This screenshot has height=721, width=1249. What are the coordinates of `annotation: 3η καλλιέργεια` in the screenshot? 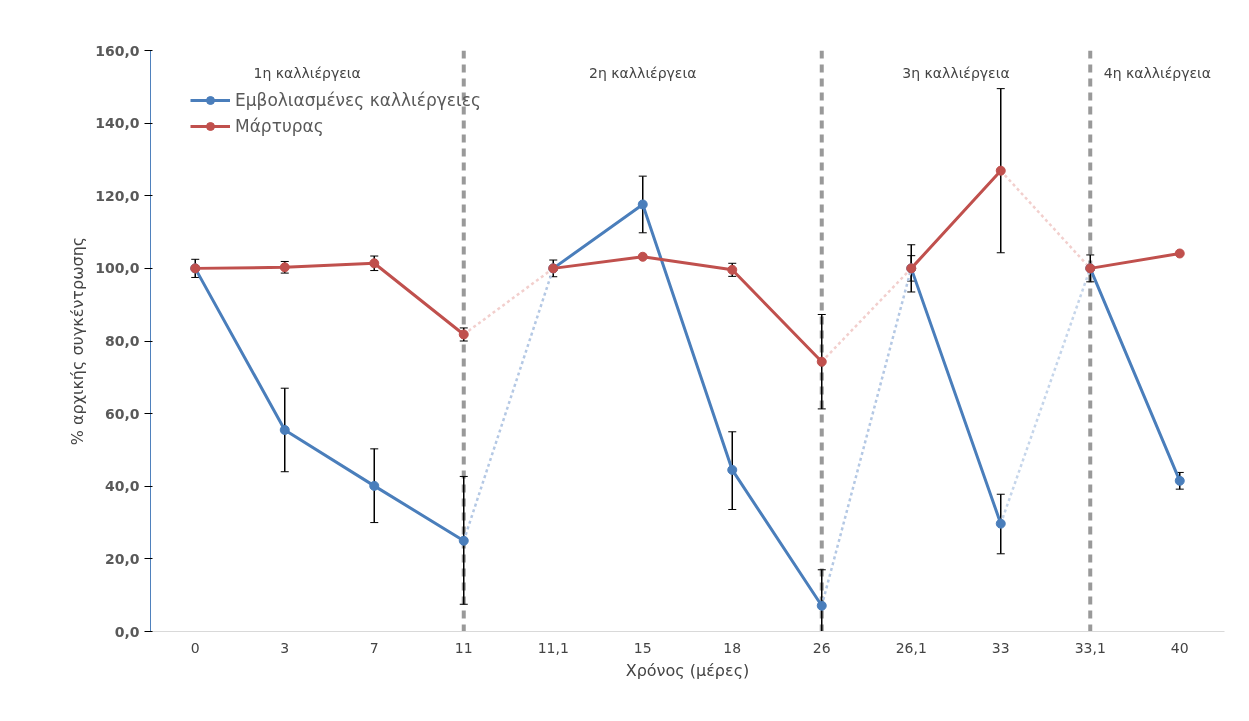 It's located at (956, 72).